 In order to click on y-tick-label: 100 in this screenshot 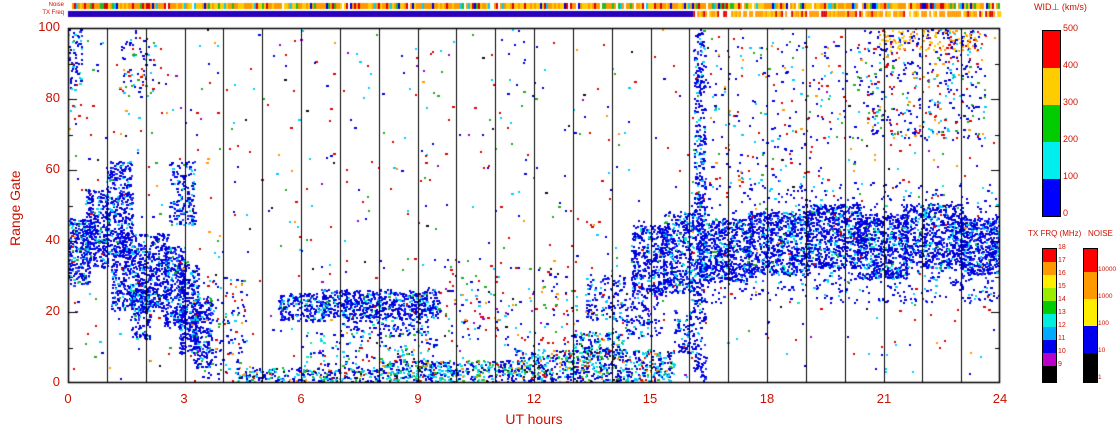, I will do `click(49, 26)`.